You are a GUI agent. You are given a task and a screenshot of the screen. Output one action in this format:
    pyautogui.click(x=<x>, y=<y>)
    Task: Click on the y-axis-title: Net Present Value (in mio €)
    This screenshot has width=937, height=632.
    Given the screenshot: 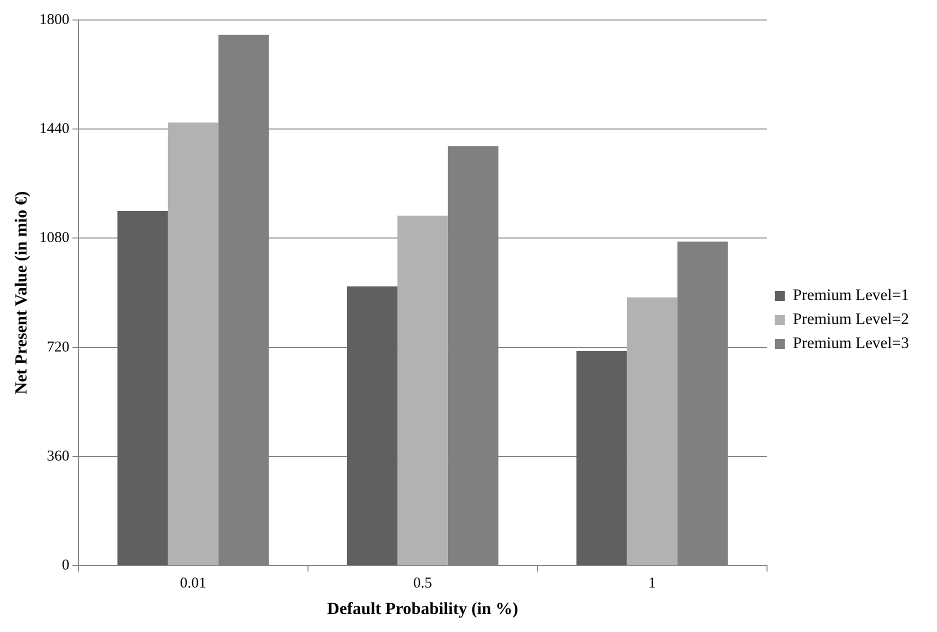 What is the action you would take?
    pyautogui.click(x=21, y=292)
    